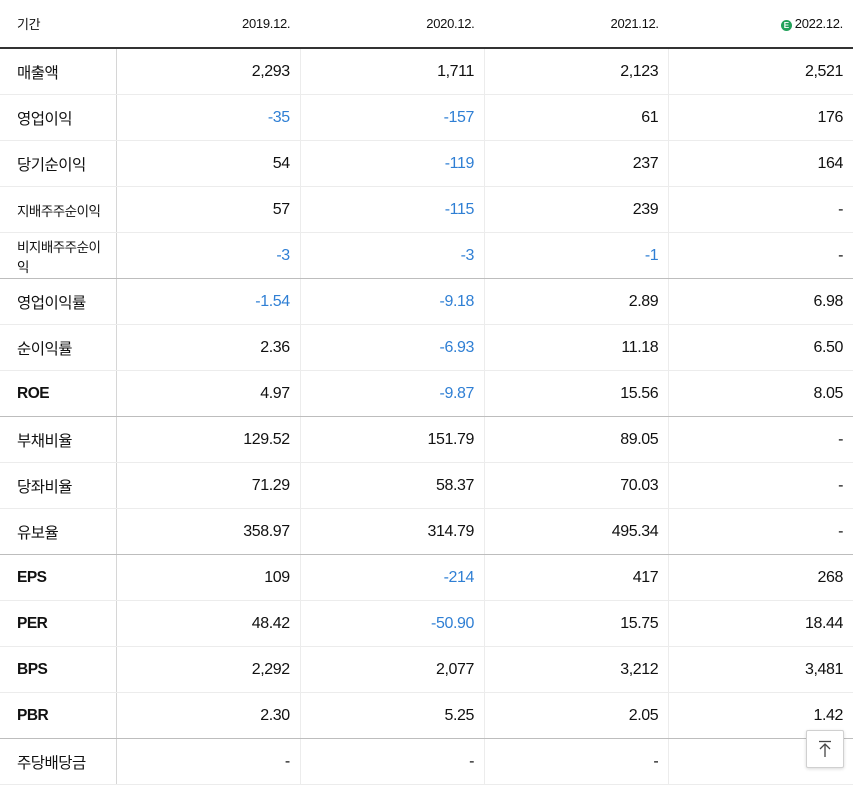  What do you see at coordinates (392, 393) in the screenshot?
I see `table-cell: -9.87` at bounding box center [392, 393].